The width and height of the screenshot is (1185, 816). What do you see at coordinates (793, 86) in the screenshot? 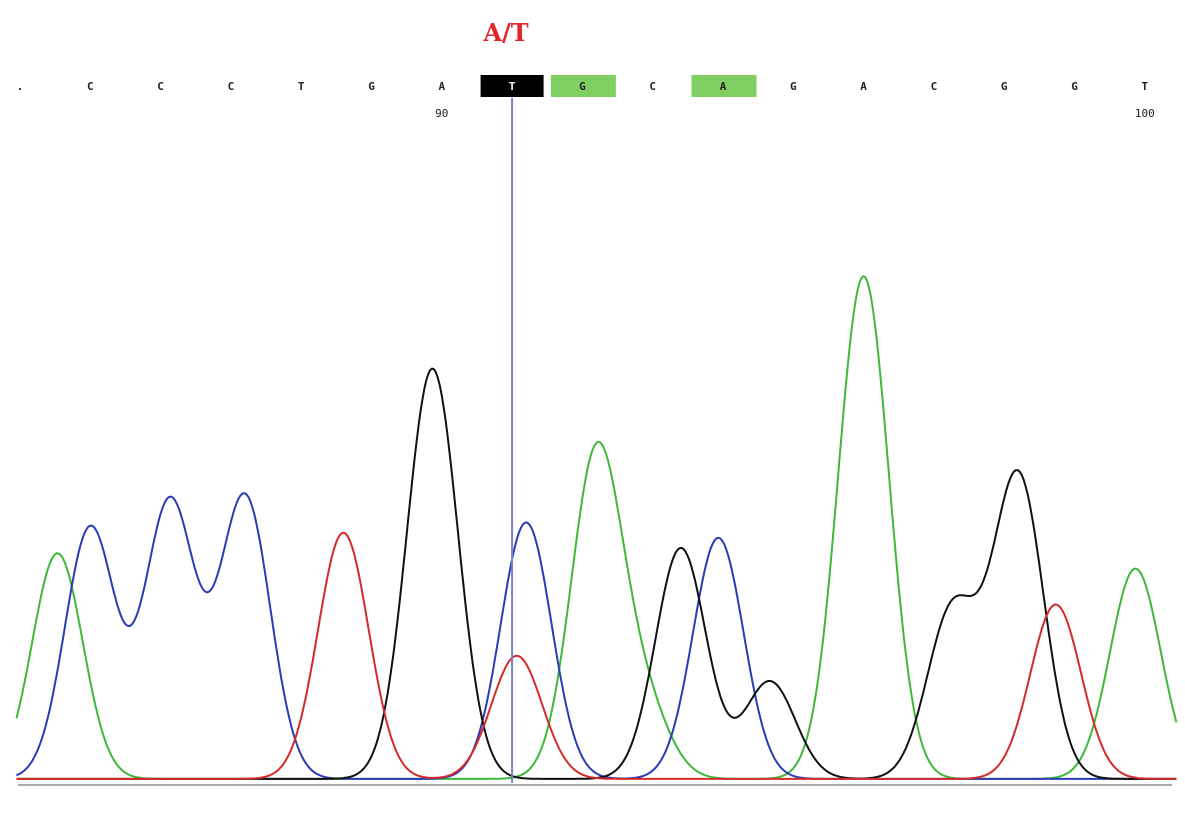
I see `base-call-11: G` at bounding box center [793, 86].